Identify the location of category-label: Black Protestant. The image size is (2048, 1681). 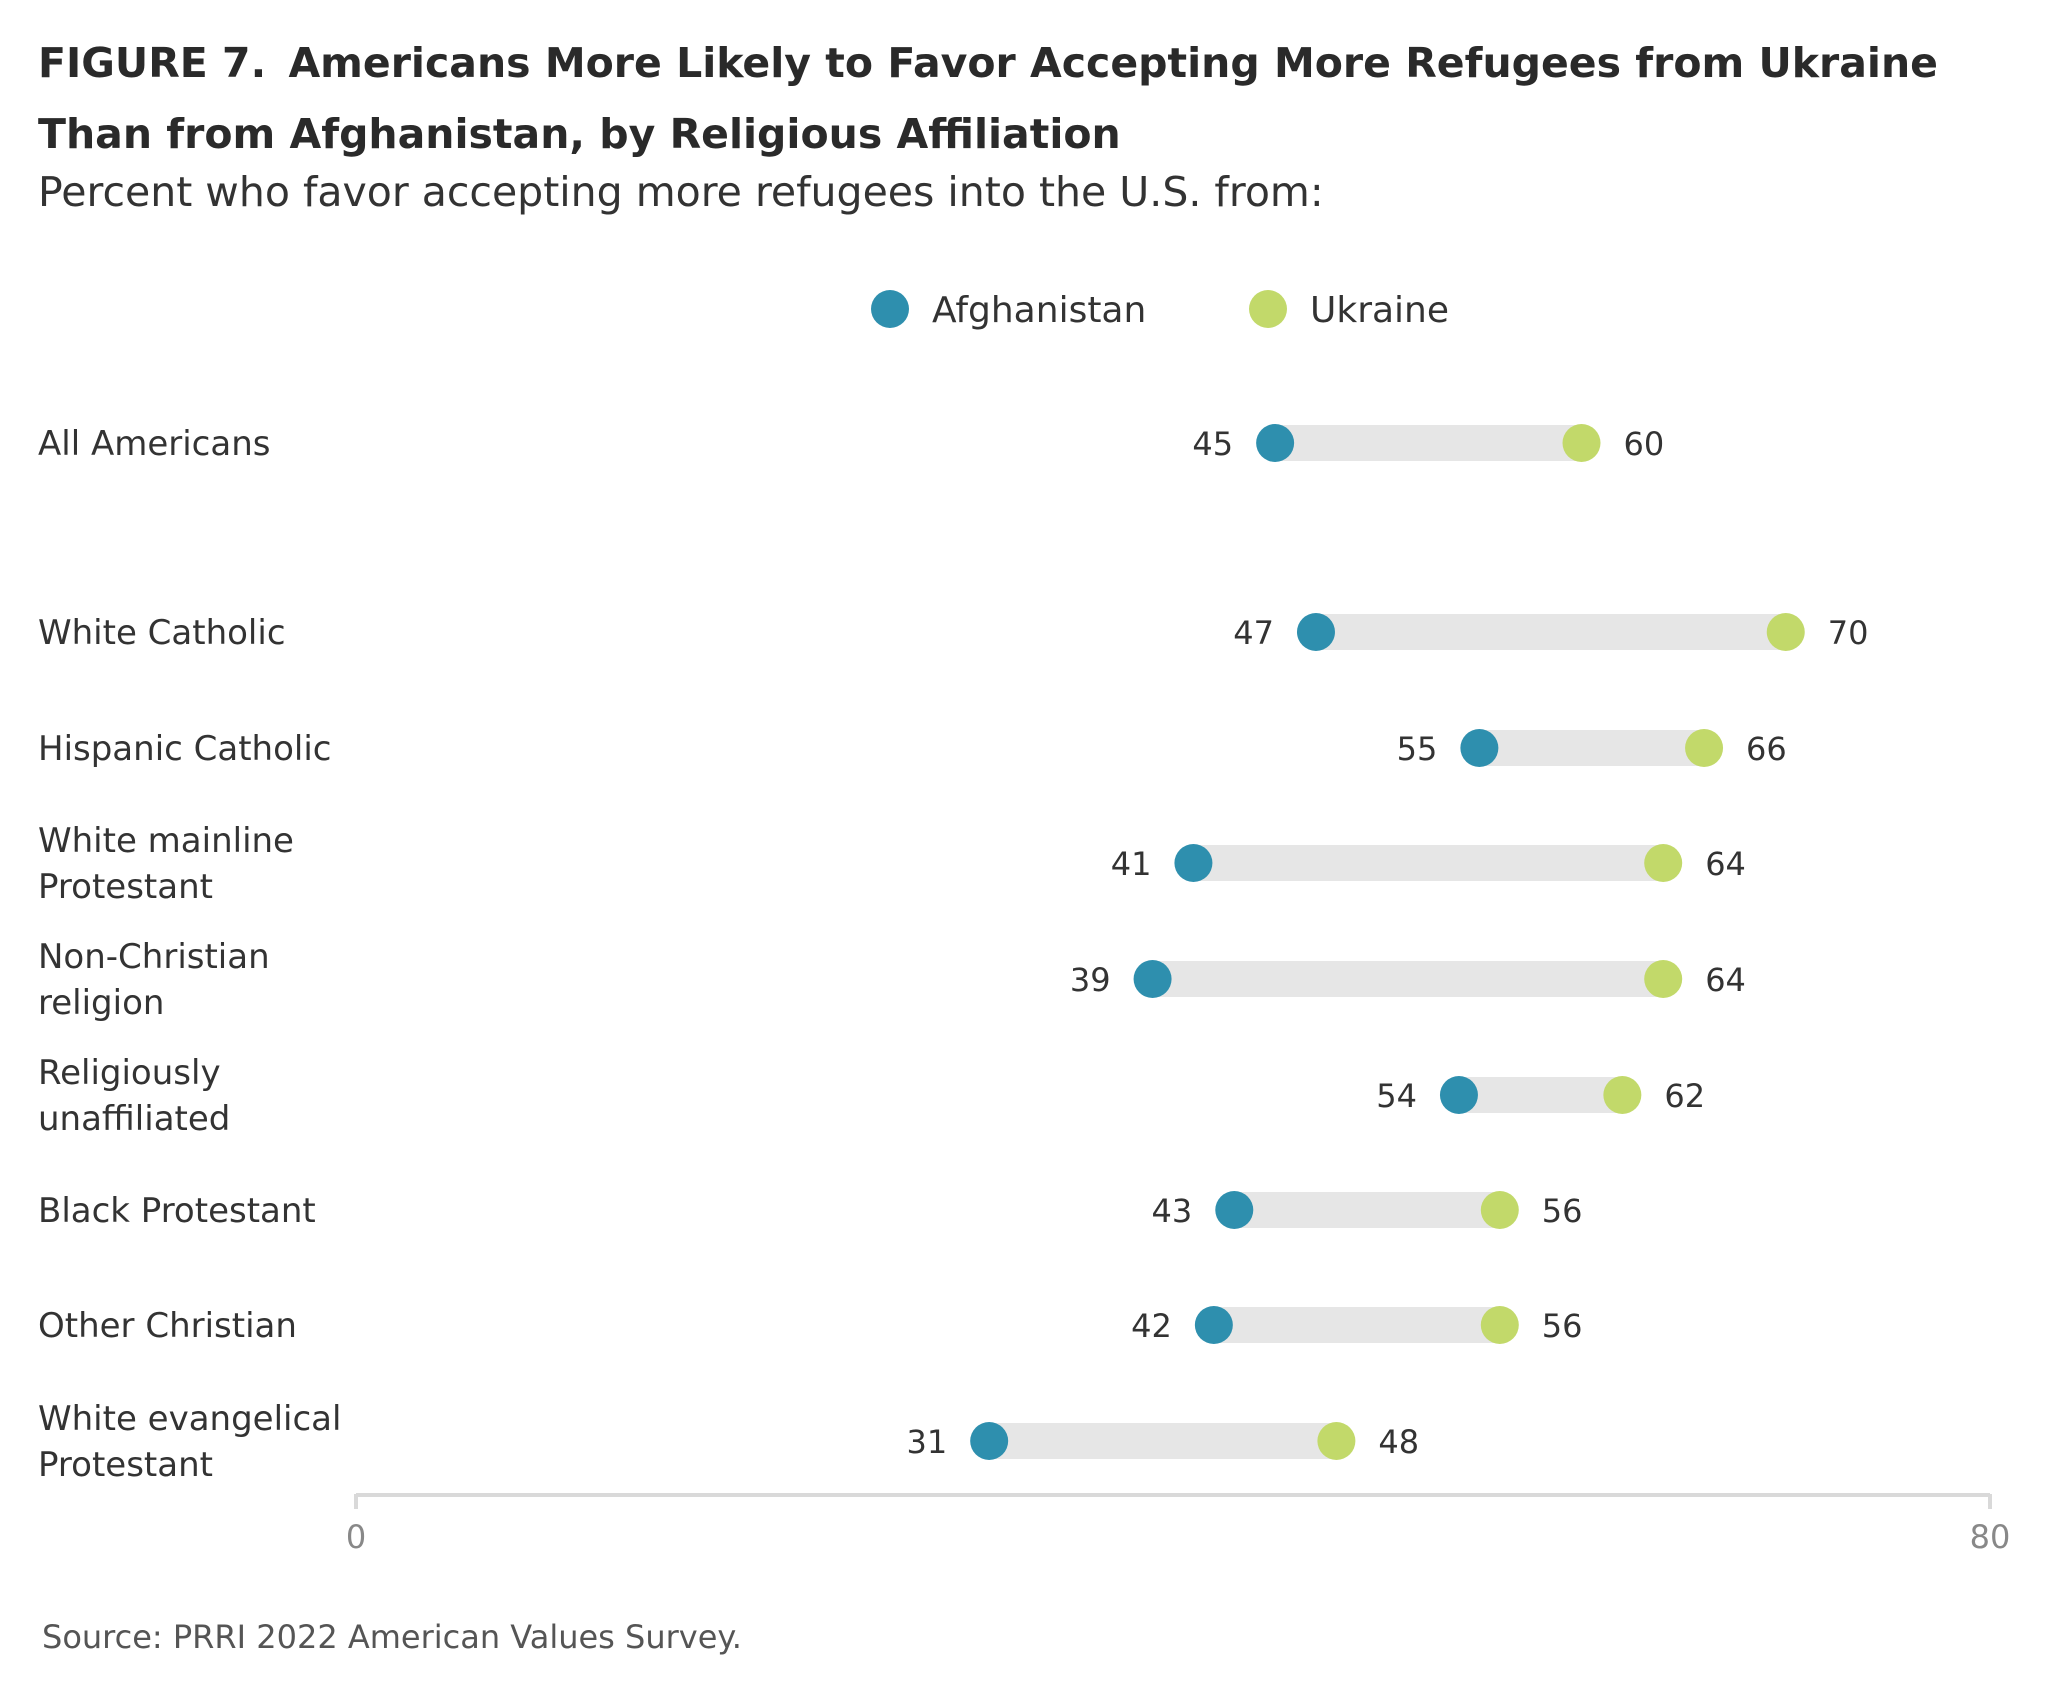
(177, 1211).